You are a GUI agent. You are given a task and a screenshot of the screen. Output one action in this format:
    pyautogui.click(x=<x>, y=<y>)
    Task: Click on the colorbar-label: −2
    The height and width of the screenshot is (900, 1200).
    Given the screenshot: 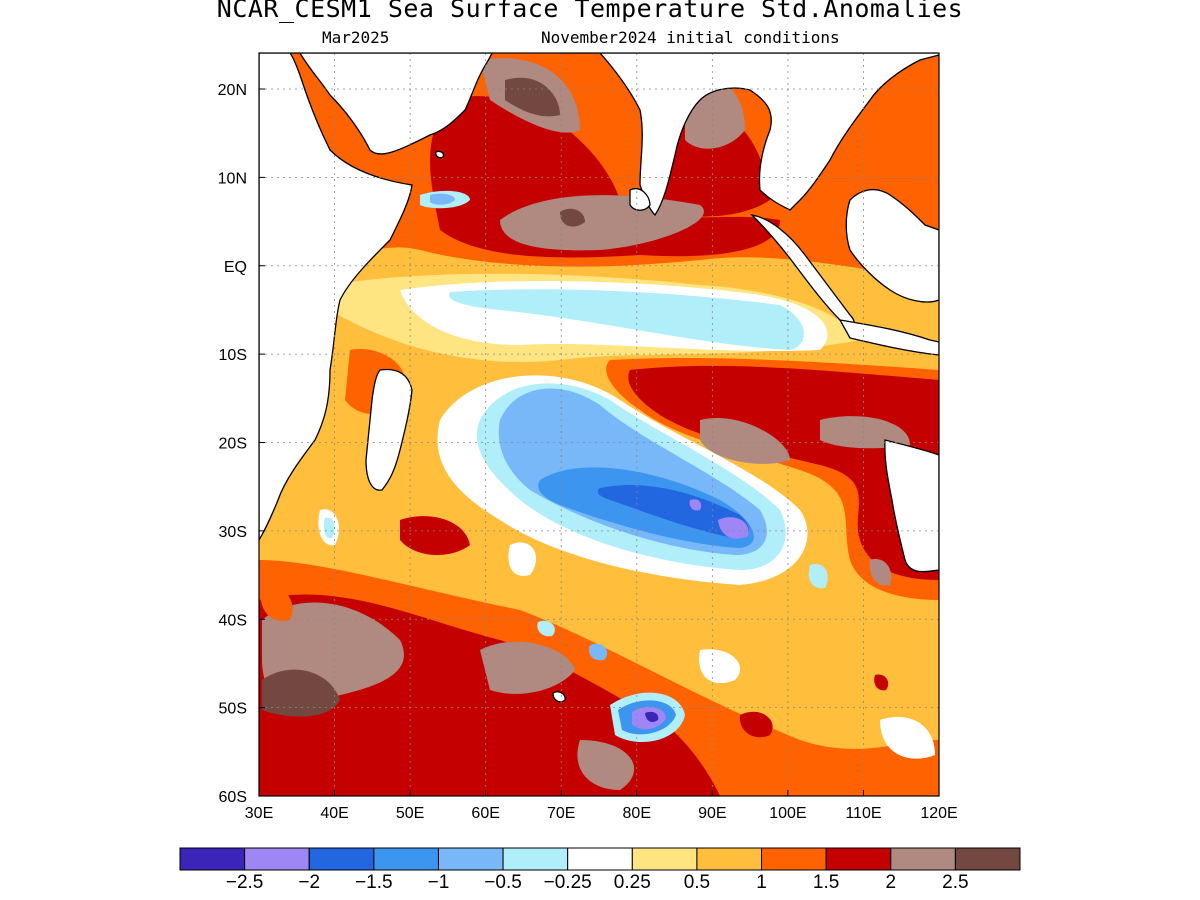 What is the action you would take?
    pyautogui.click(x=309, y=882)
    